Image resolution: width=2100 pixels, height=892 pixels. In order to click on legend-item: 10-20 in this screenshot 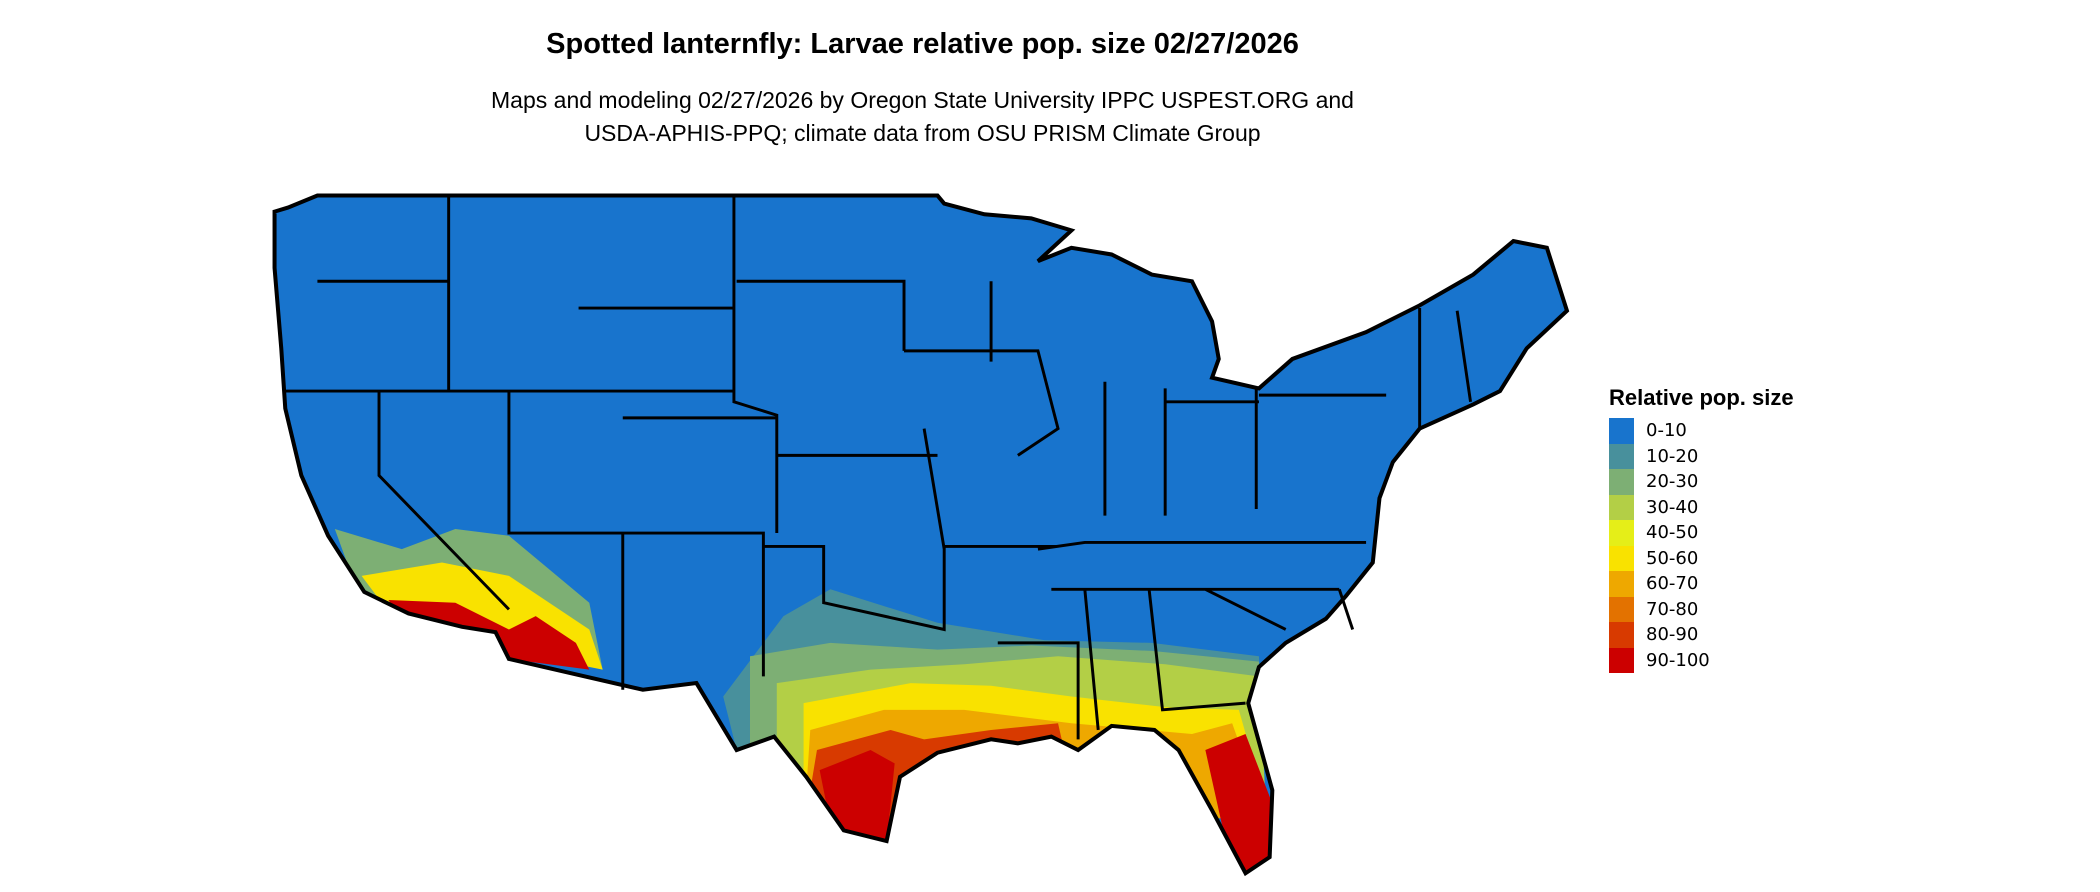, I will do `click(1701, 456)`.